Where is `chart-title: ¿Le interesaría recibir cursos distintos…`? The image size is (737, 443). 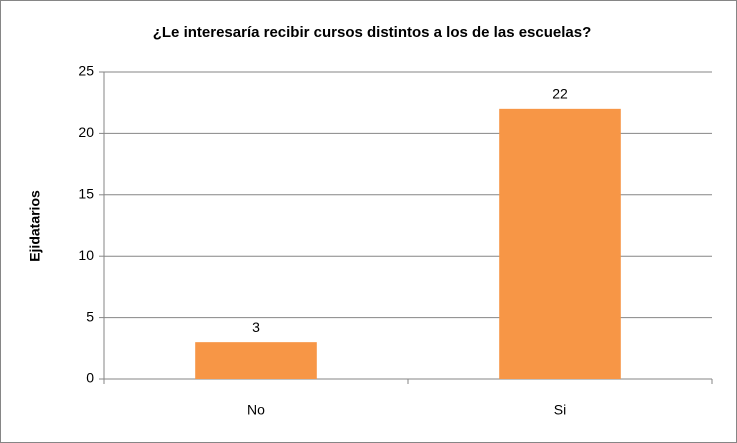 chart-title: ¿Le interesaría recibir cursos distintos… is located at coordinates (372, 32).